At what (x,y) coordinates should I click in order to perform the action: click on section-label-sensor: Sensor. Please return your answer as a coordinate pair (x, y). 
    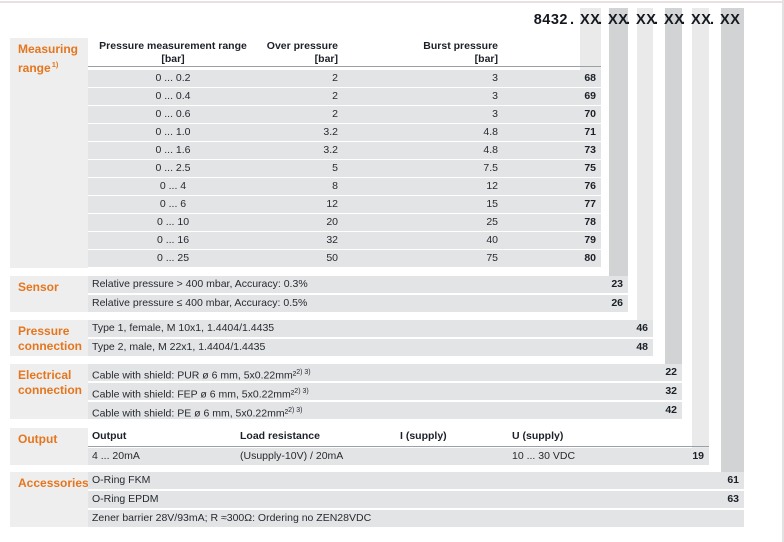
    Looking at the image, I should click on (49, 294).